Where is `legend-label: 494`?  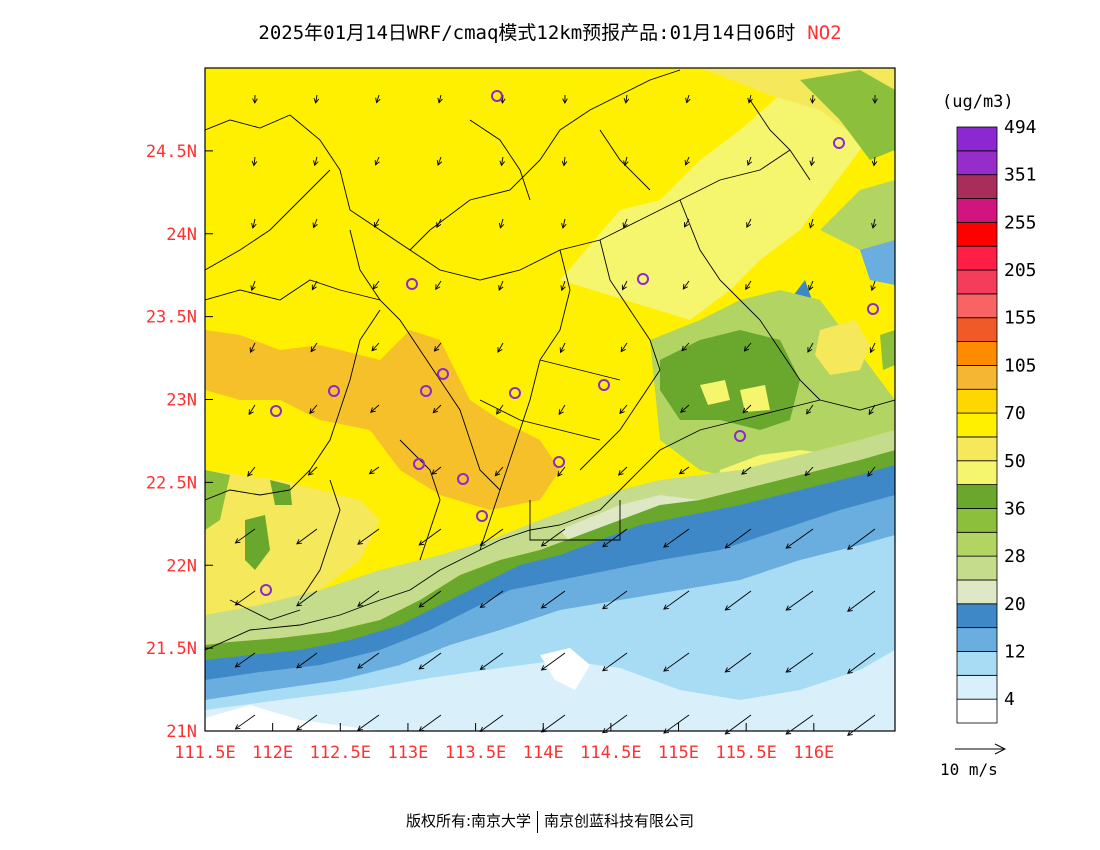
legend-label: 494 is located at coordinates (1020, 127).